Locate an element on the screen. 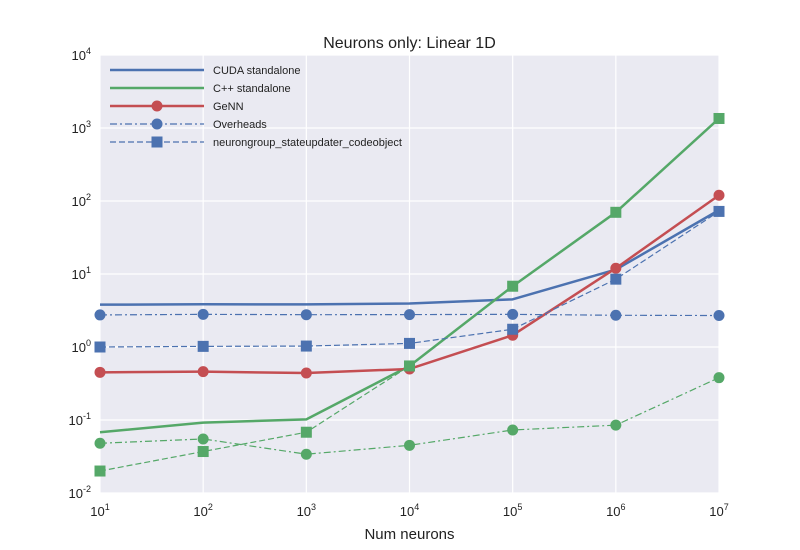  y-tick-label: 10² is located at coordinates (81, 200).